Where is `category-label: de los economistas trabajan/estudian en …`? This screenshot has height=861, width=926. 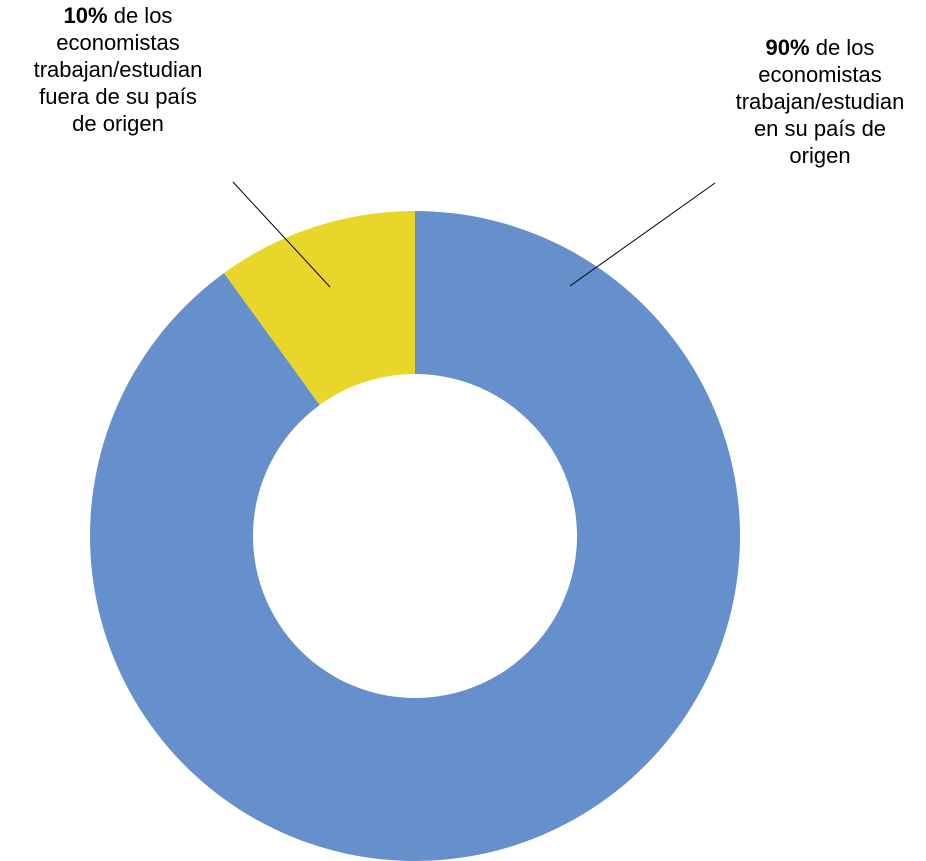 category-label: de los economistas trabajan/estudian en … is located at coordinates (820, 101).